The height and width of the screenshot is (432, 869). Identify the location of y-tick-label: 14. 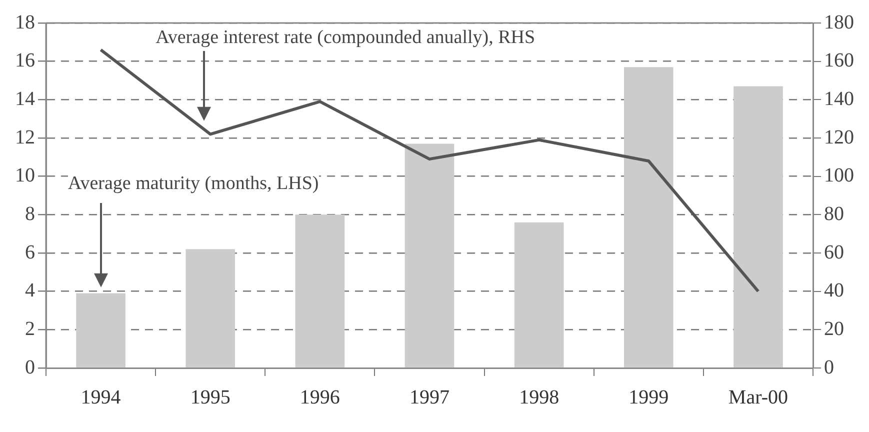
(25, 99).